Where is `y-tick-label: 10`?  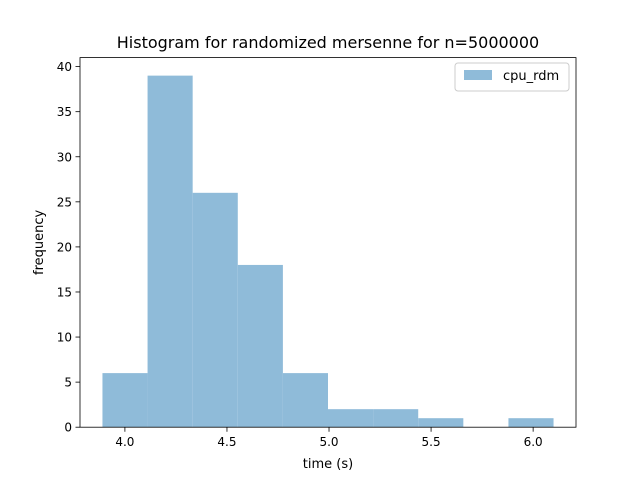 y-tick-label: 10 is located at coordinates (64, 338).